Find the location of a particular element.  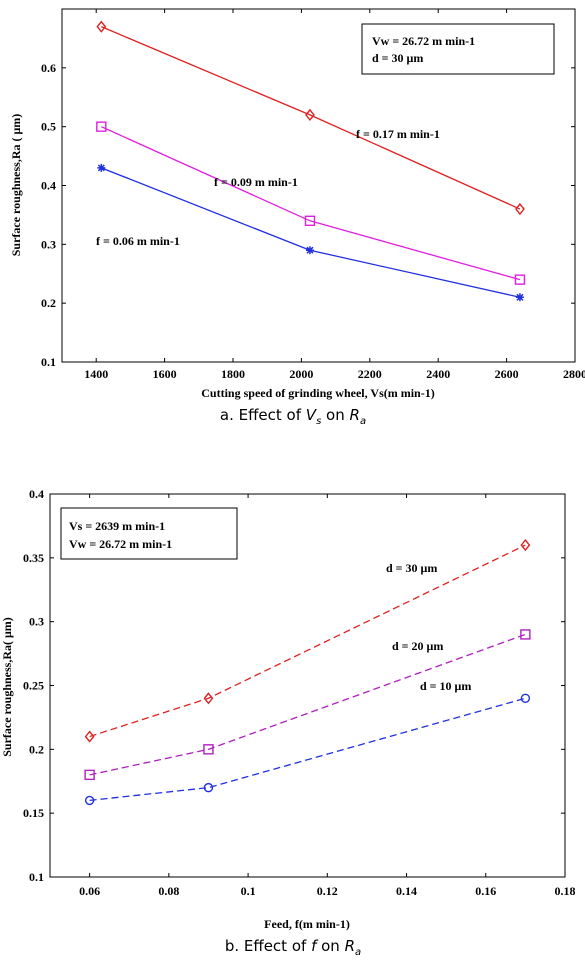

chart-b-x-axis-label: Feed, f(m min-1) is located at coordinates (307, 924).